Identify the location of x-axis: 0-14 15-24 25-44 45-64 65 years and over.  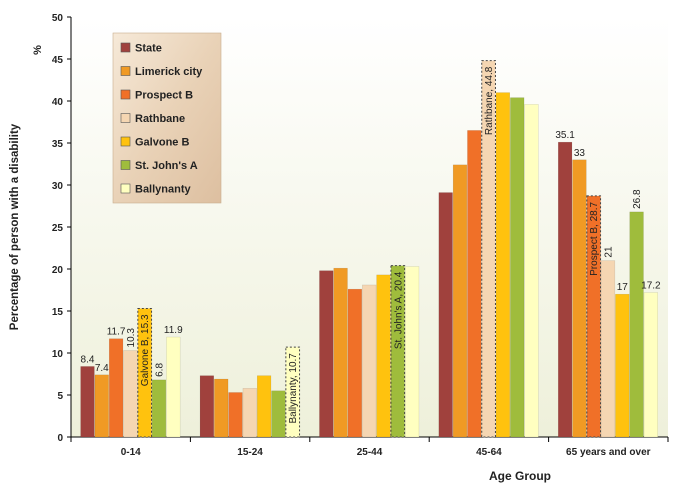
(369, 447).